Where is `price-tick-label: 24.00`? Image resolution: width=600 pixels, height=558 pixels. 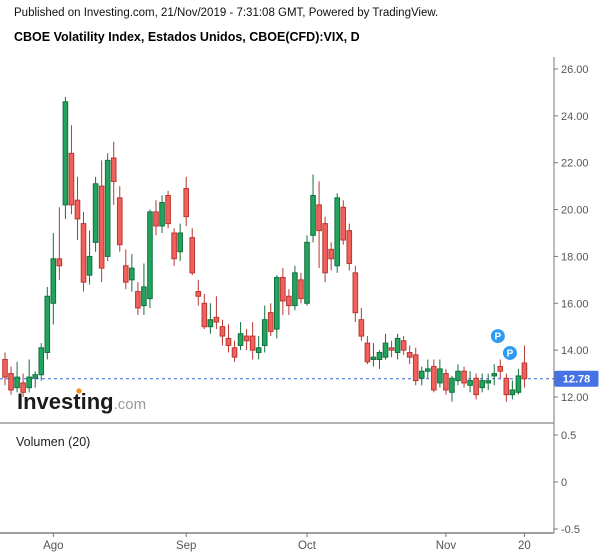
price-tick-label: 24.00 is located at coordinates (575, 117).